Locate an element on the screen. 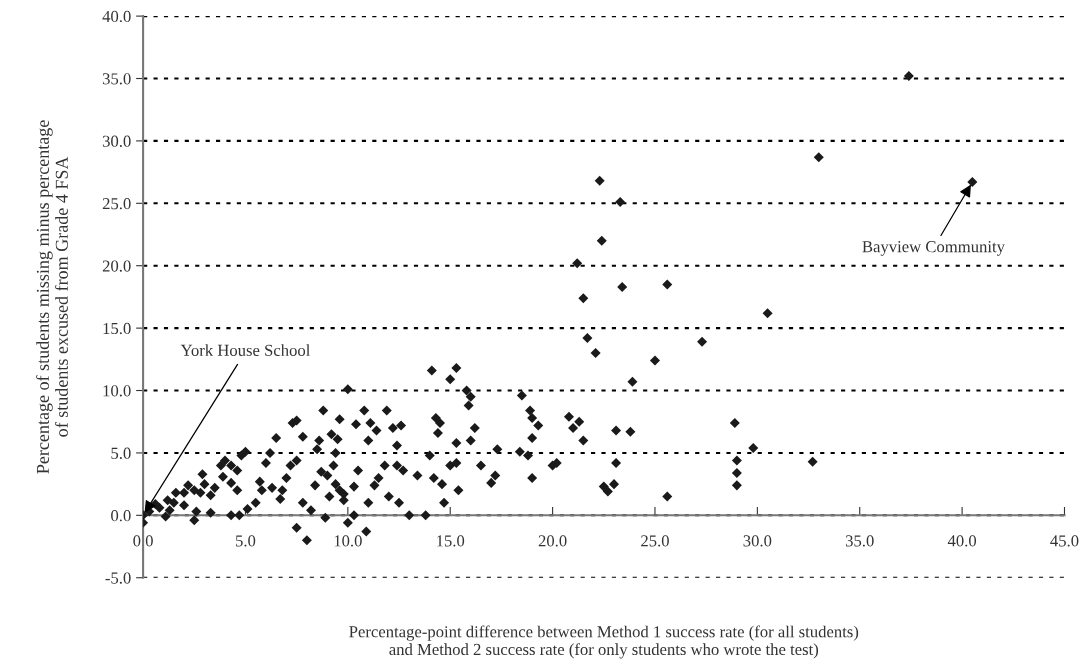 The image size is (1084, 671). x-tick-label: 45.0 is located at coordinates (1064, 541).